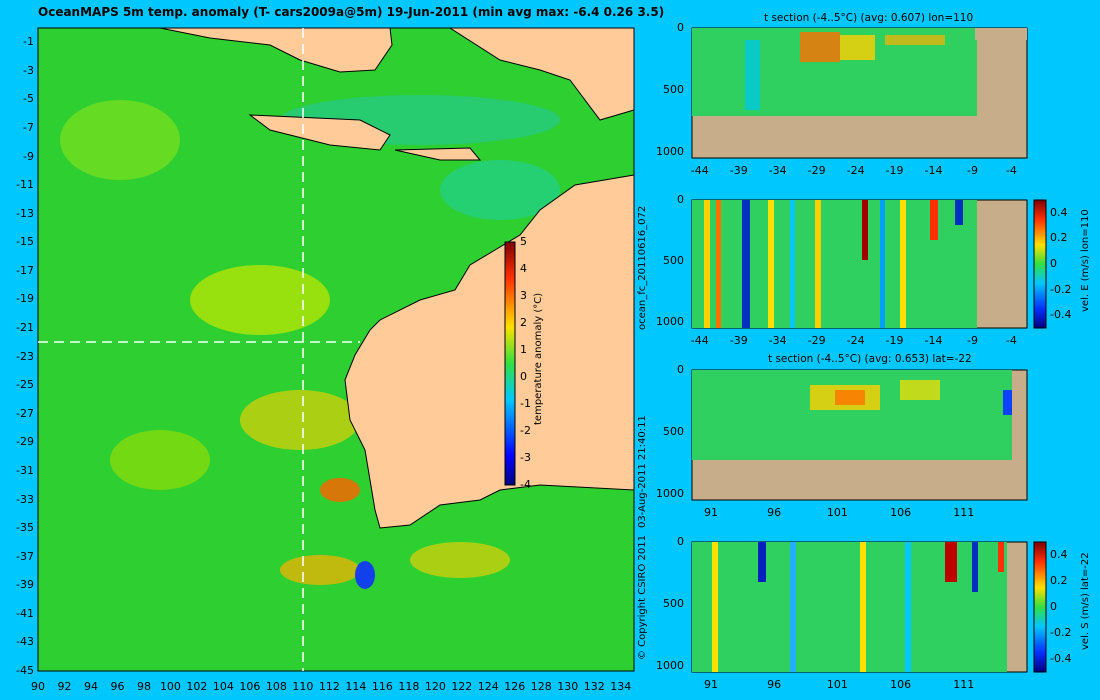 This screenshot has height=700, width=1100. Describe the element at coordinates (523, 376) in the screenshot. I see `map-colorbar-tick: 0` at that location.